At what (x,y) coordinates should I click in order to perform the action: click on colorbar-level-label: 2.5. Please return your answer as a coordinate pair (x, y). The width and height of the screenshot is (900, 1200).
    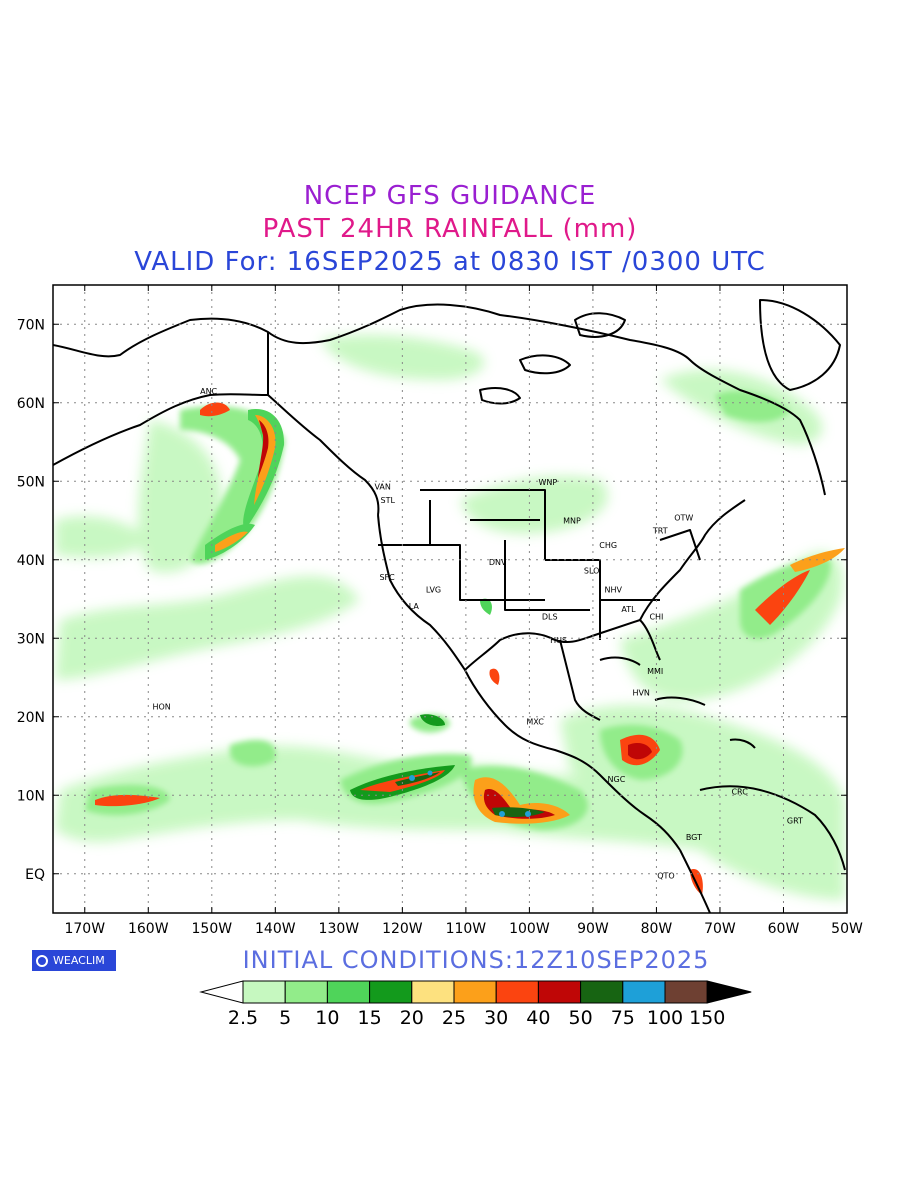
    Looking at the image, I should click on (243, 1018).